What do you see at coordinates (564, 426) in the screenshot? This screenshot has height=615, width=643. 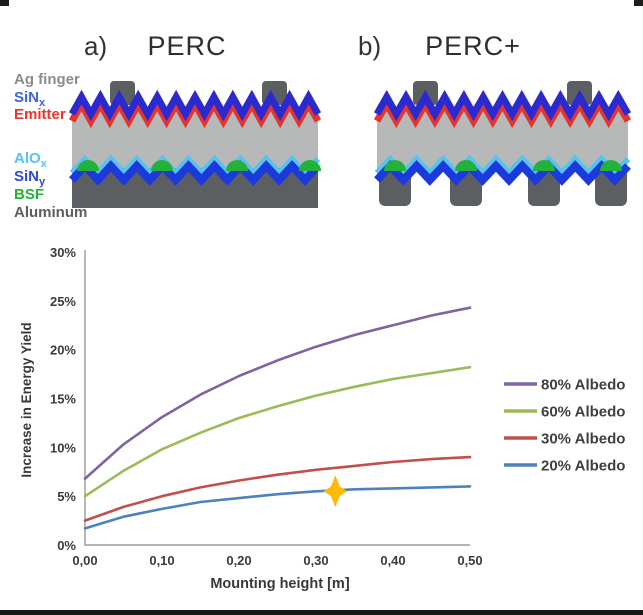 I see `chart-legend: 80% Albedo 60% Albedo 30% Albedo 20% Albedo` at bounding box center [564, 426].